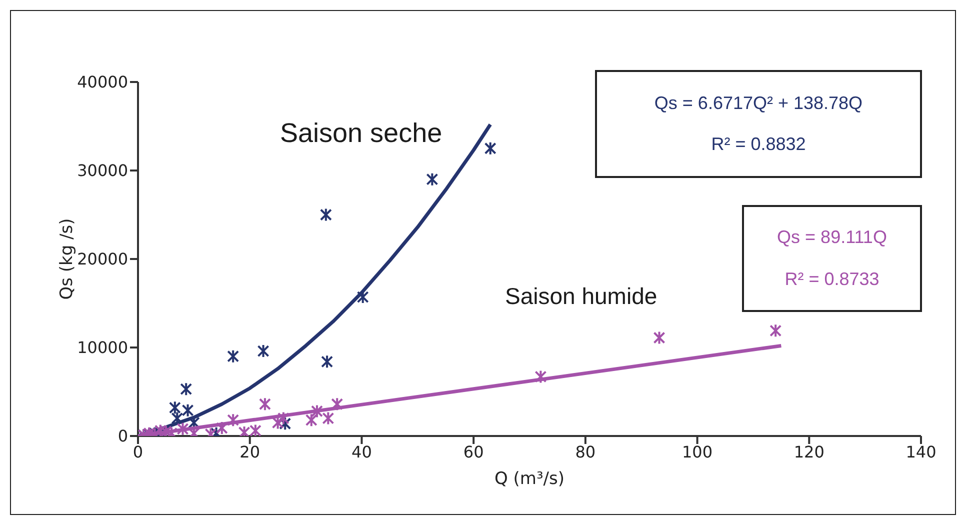  I want to click on series-label: Saison seche, so click(361, 133).